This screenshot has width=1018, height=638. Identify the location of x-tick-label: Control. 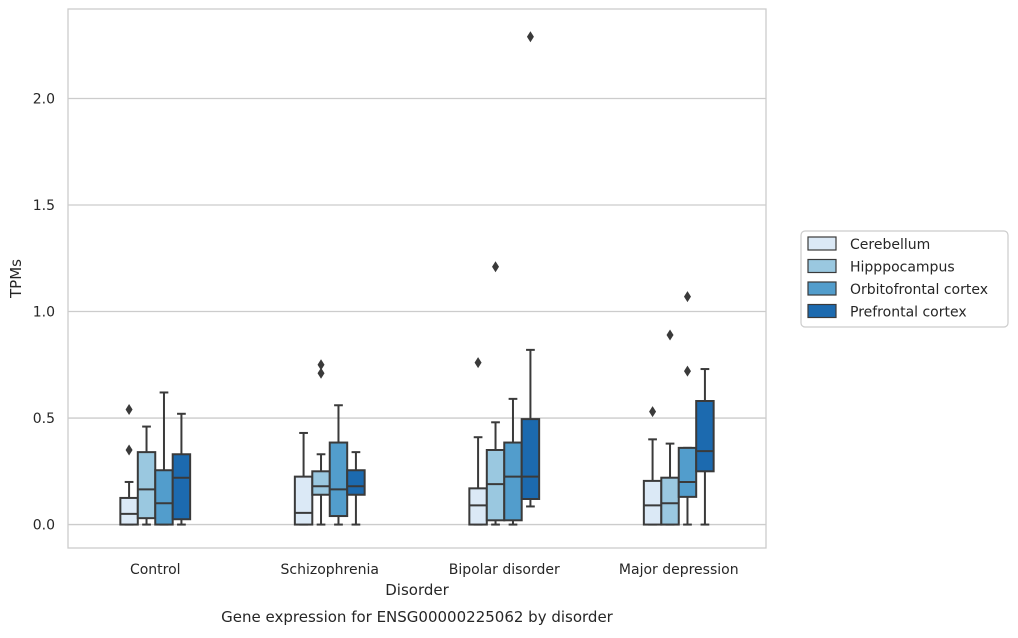
(155, 570).